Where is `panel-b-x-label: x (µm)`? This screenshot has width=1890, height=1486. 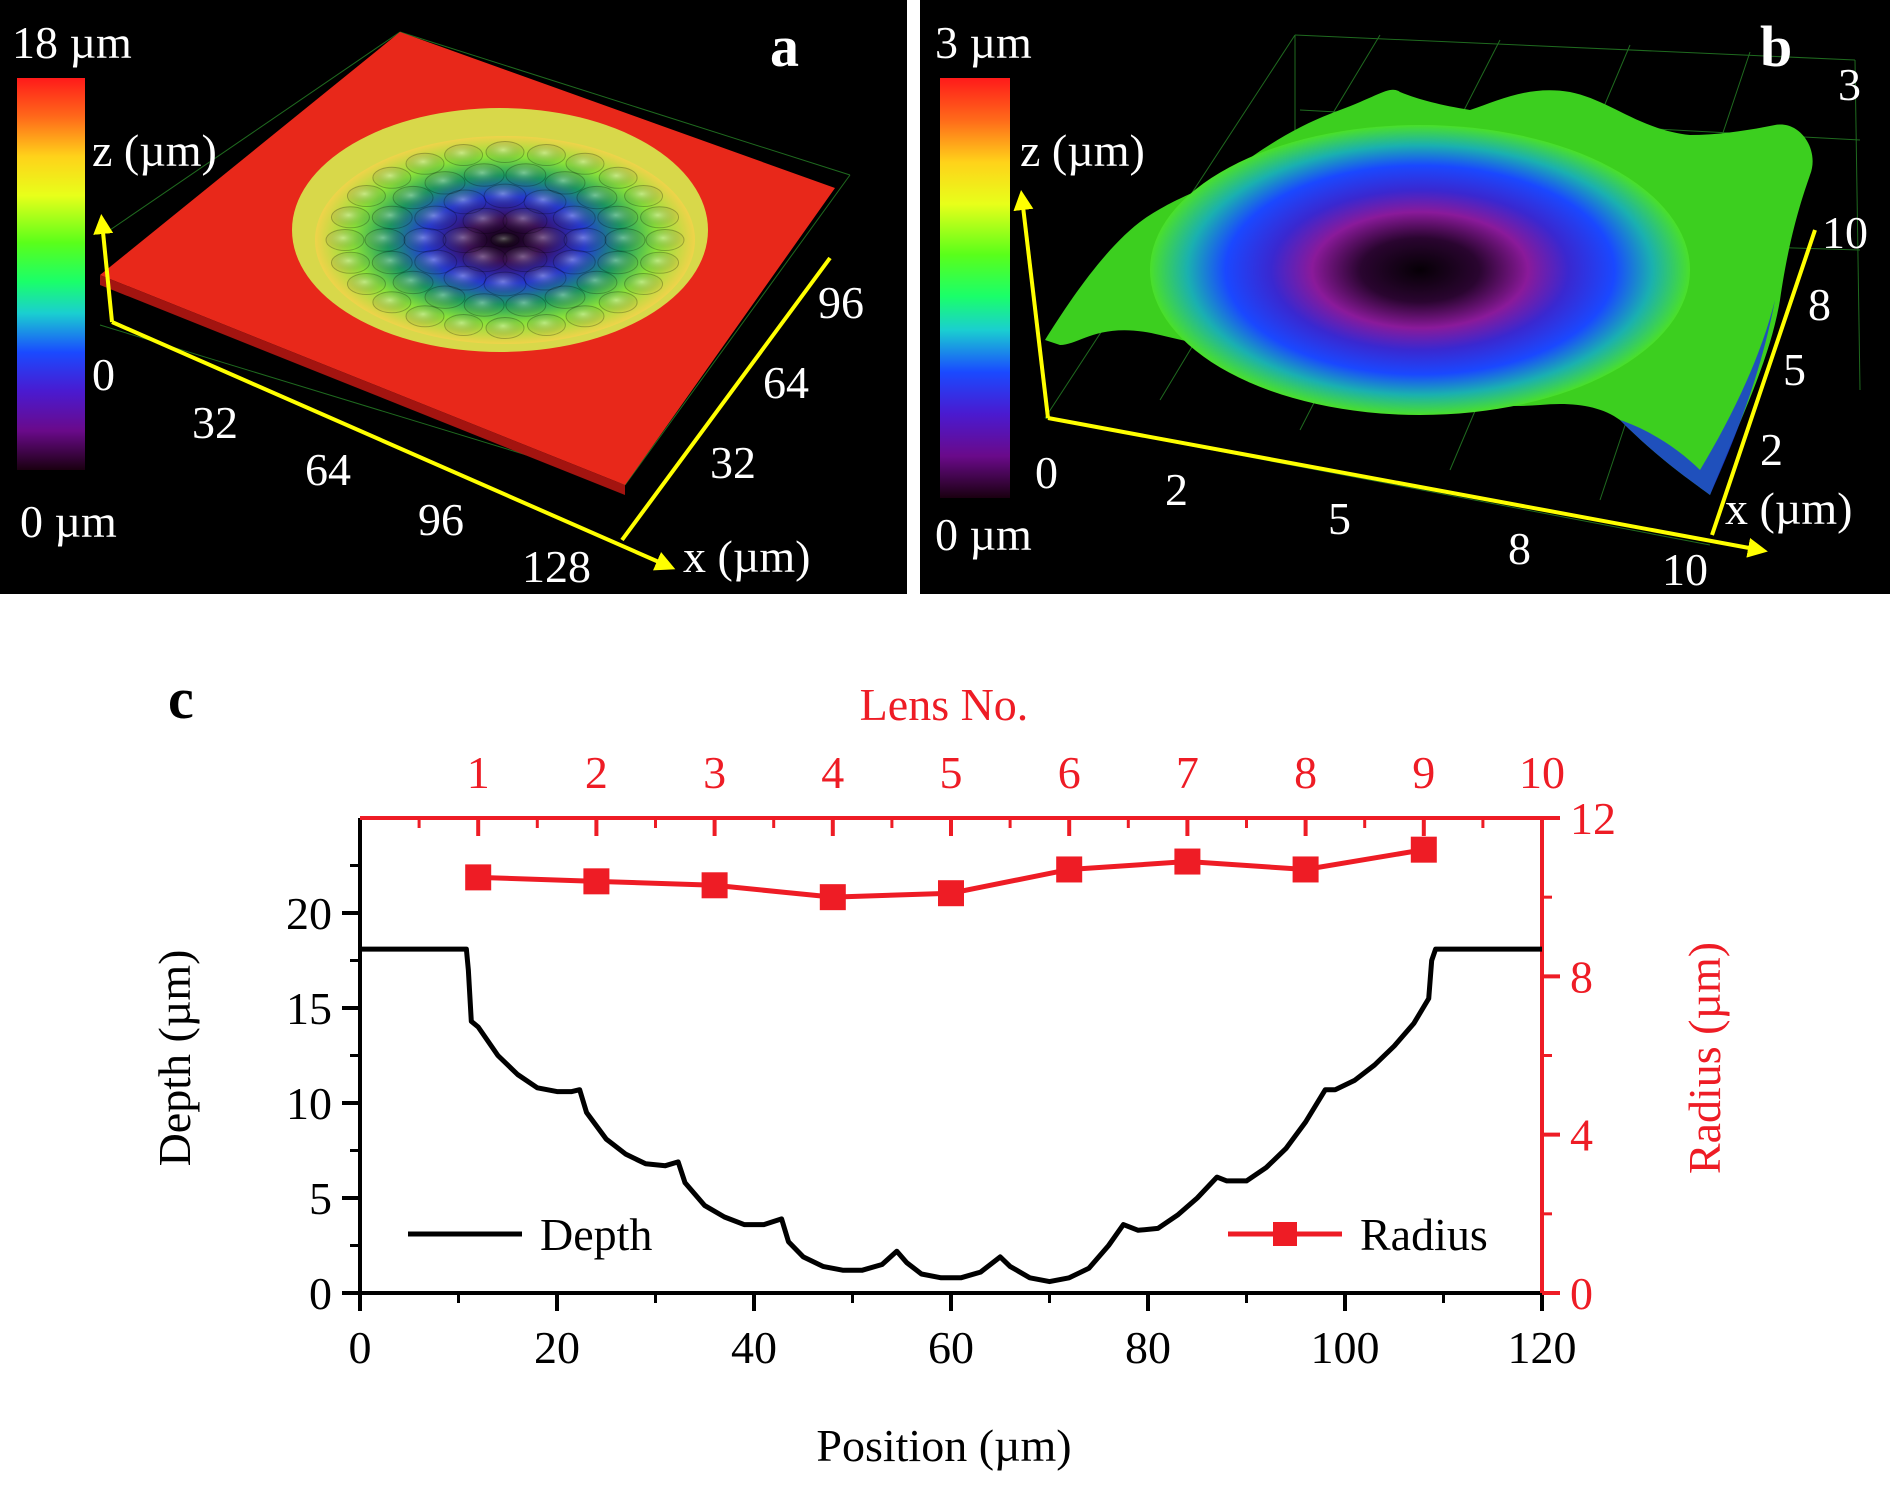 panel-b-x-label: x (µm) is located at coordinates (1788, 508).